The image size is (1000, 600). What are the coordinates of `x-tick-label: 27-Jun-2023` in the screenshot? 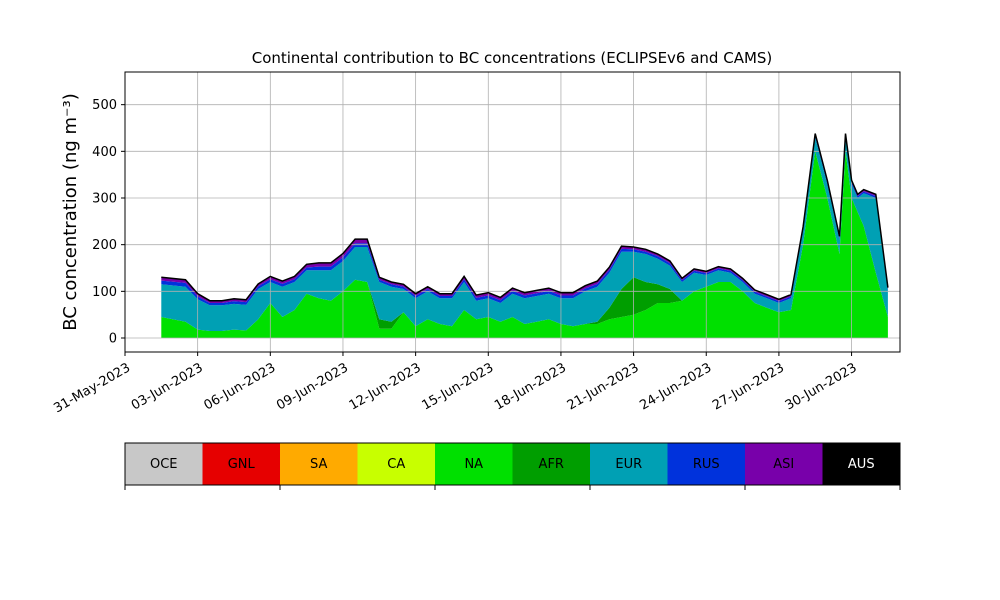 It's located at (748, 386).